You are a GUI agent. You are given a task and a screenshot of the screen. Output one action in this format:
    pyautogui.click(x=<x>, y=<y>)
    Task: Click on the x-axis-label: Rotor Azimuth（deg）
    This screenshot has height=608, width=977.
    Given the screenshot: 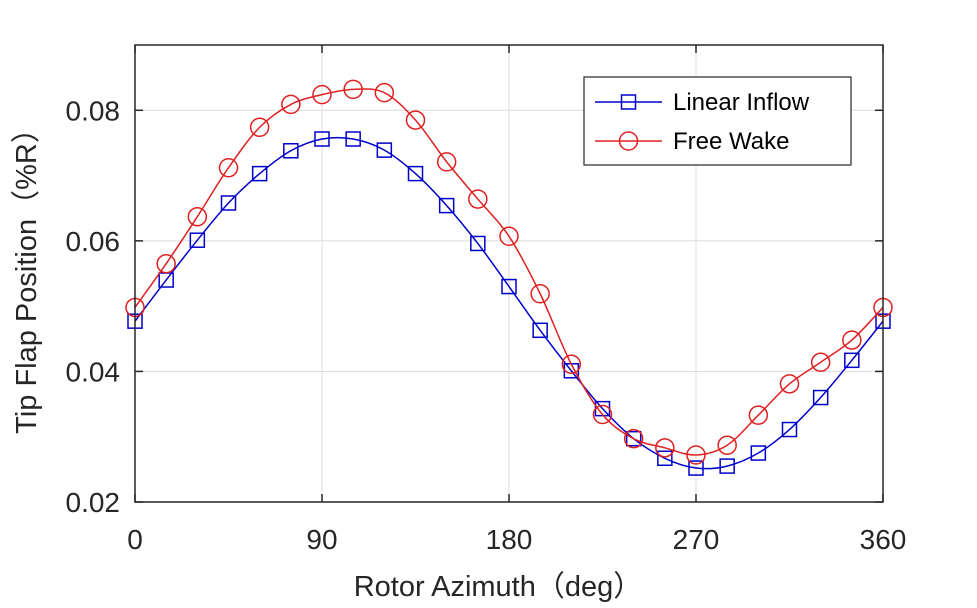 What is the action you would take?
    pyautogui.click(x=498, y=587)
    